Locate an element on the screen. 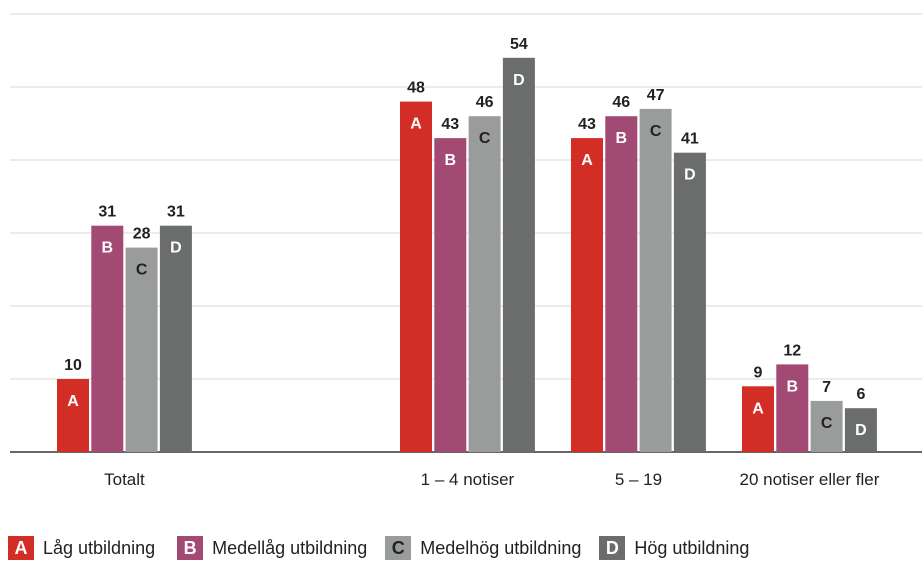 The width and height of the screenshot is (922, 562). legend-item-c: C Medelhög utbildning is located at coordinates (483, 548).